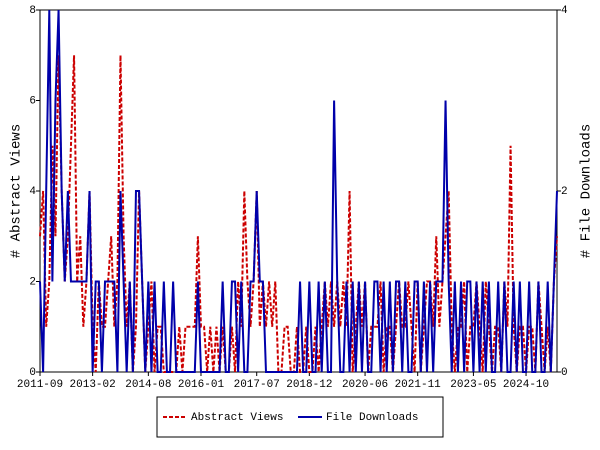 This screenshot has height=450, width=600. What do you see at coordinates (201, 385) in the screenshot?
I see `x-tick-label: 2016-01` at bounding box center [201, 385].